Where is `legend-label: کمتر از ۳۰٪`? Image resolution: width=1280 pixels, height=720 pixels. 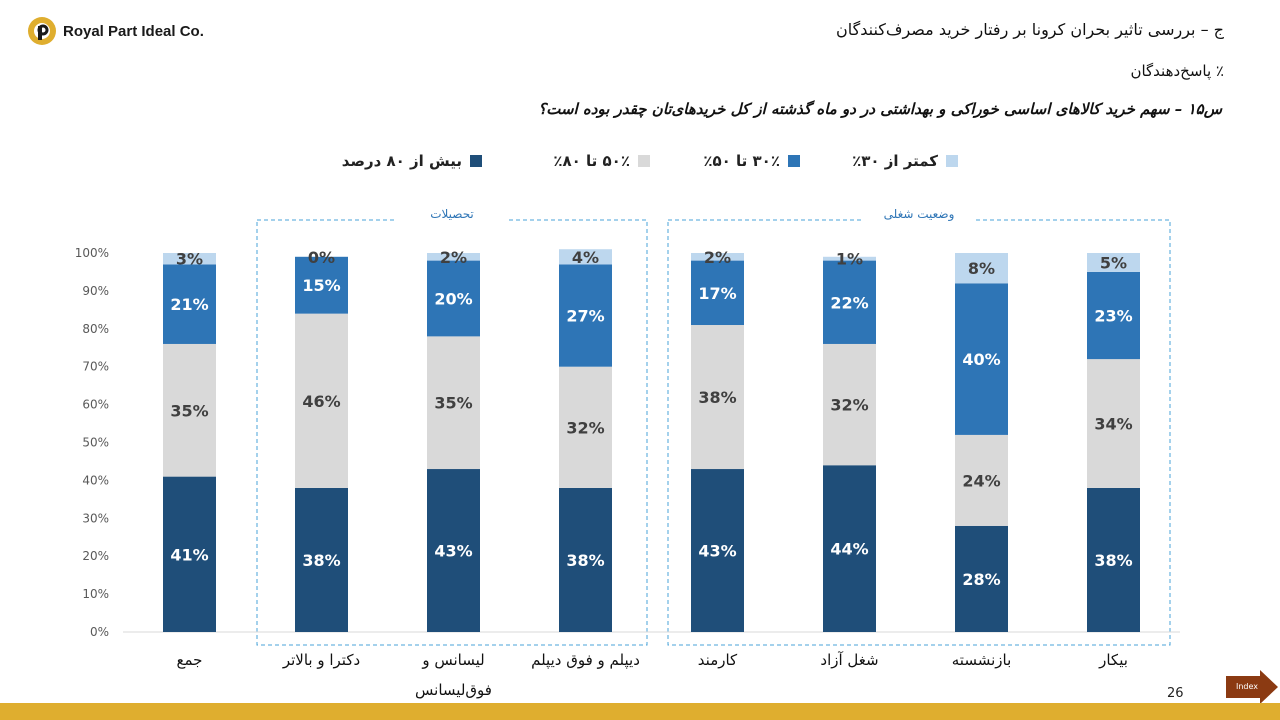
legend-label: کمتر از ۳۰٪ is located at coordinates (895, 161).